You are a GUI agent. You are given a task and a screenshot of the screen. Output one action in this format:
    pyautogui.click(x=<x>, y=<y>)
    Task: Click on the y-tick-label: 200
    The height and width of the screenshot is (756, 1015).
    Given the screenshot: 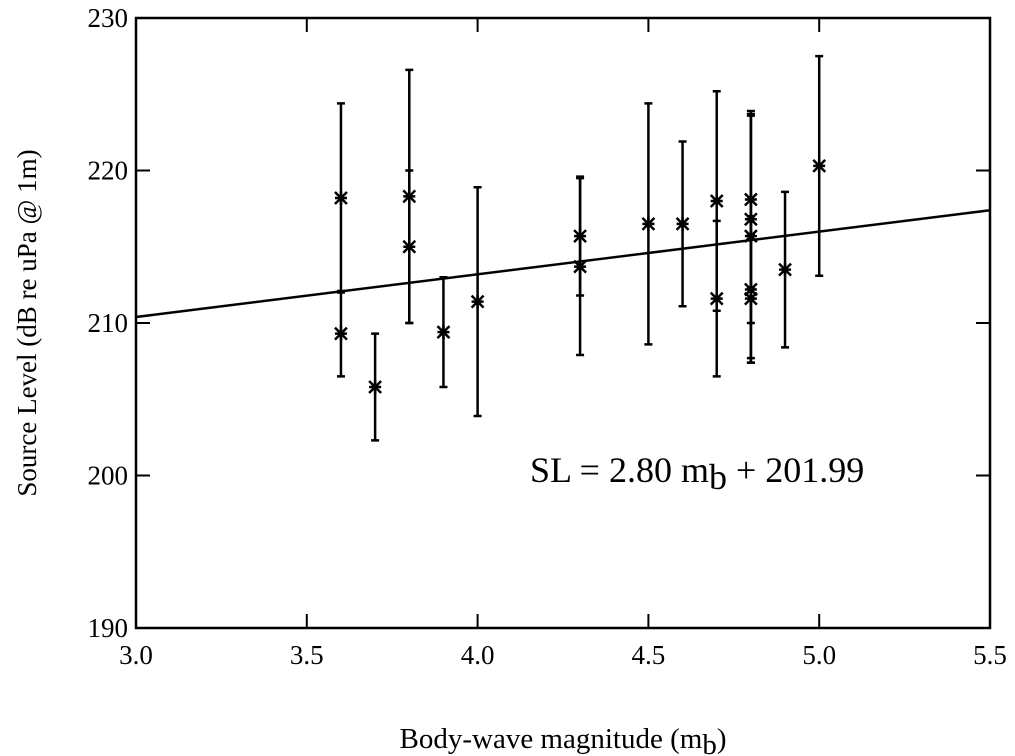 What is the action you would take?
    pyautogui.click(x=108, y=476)
    